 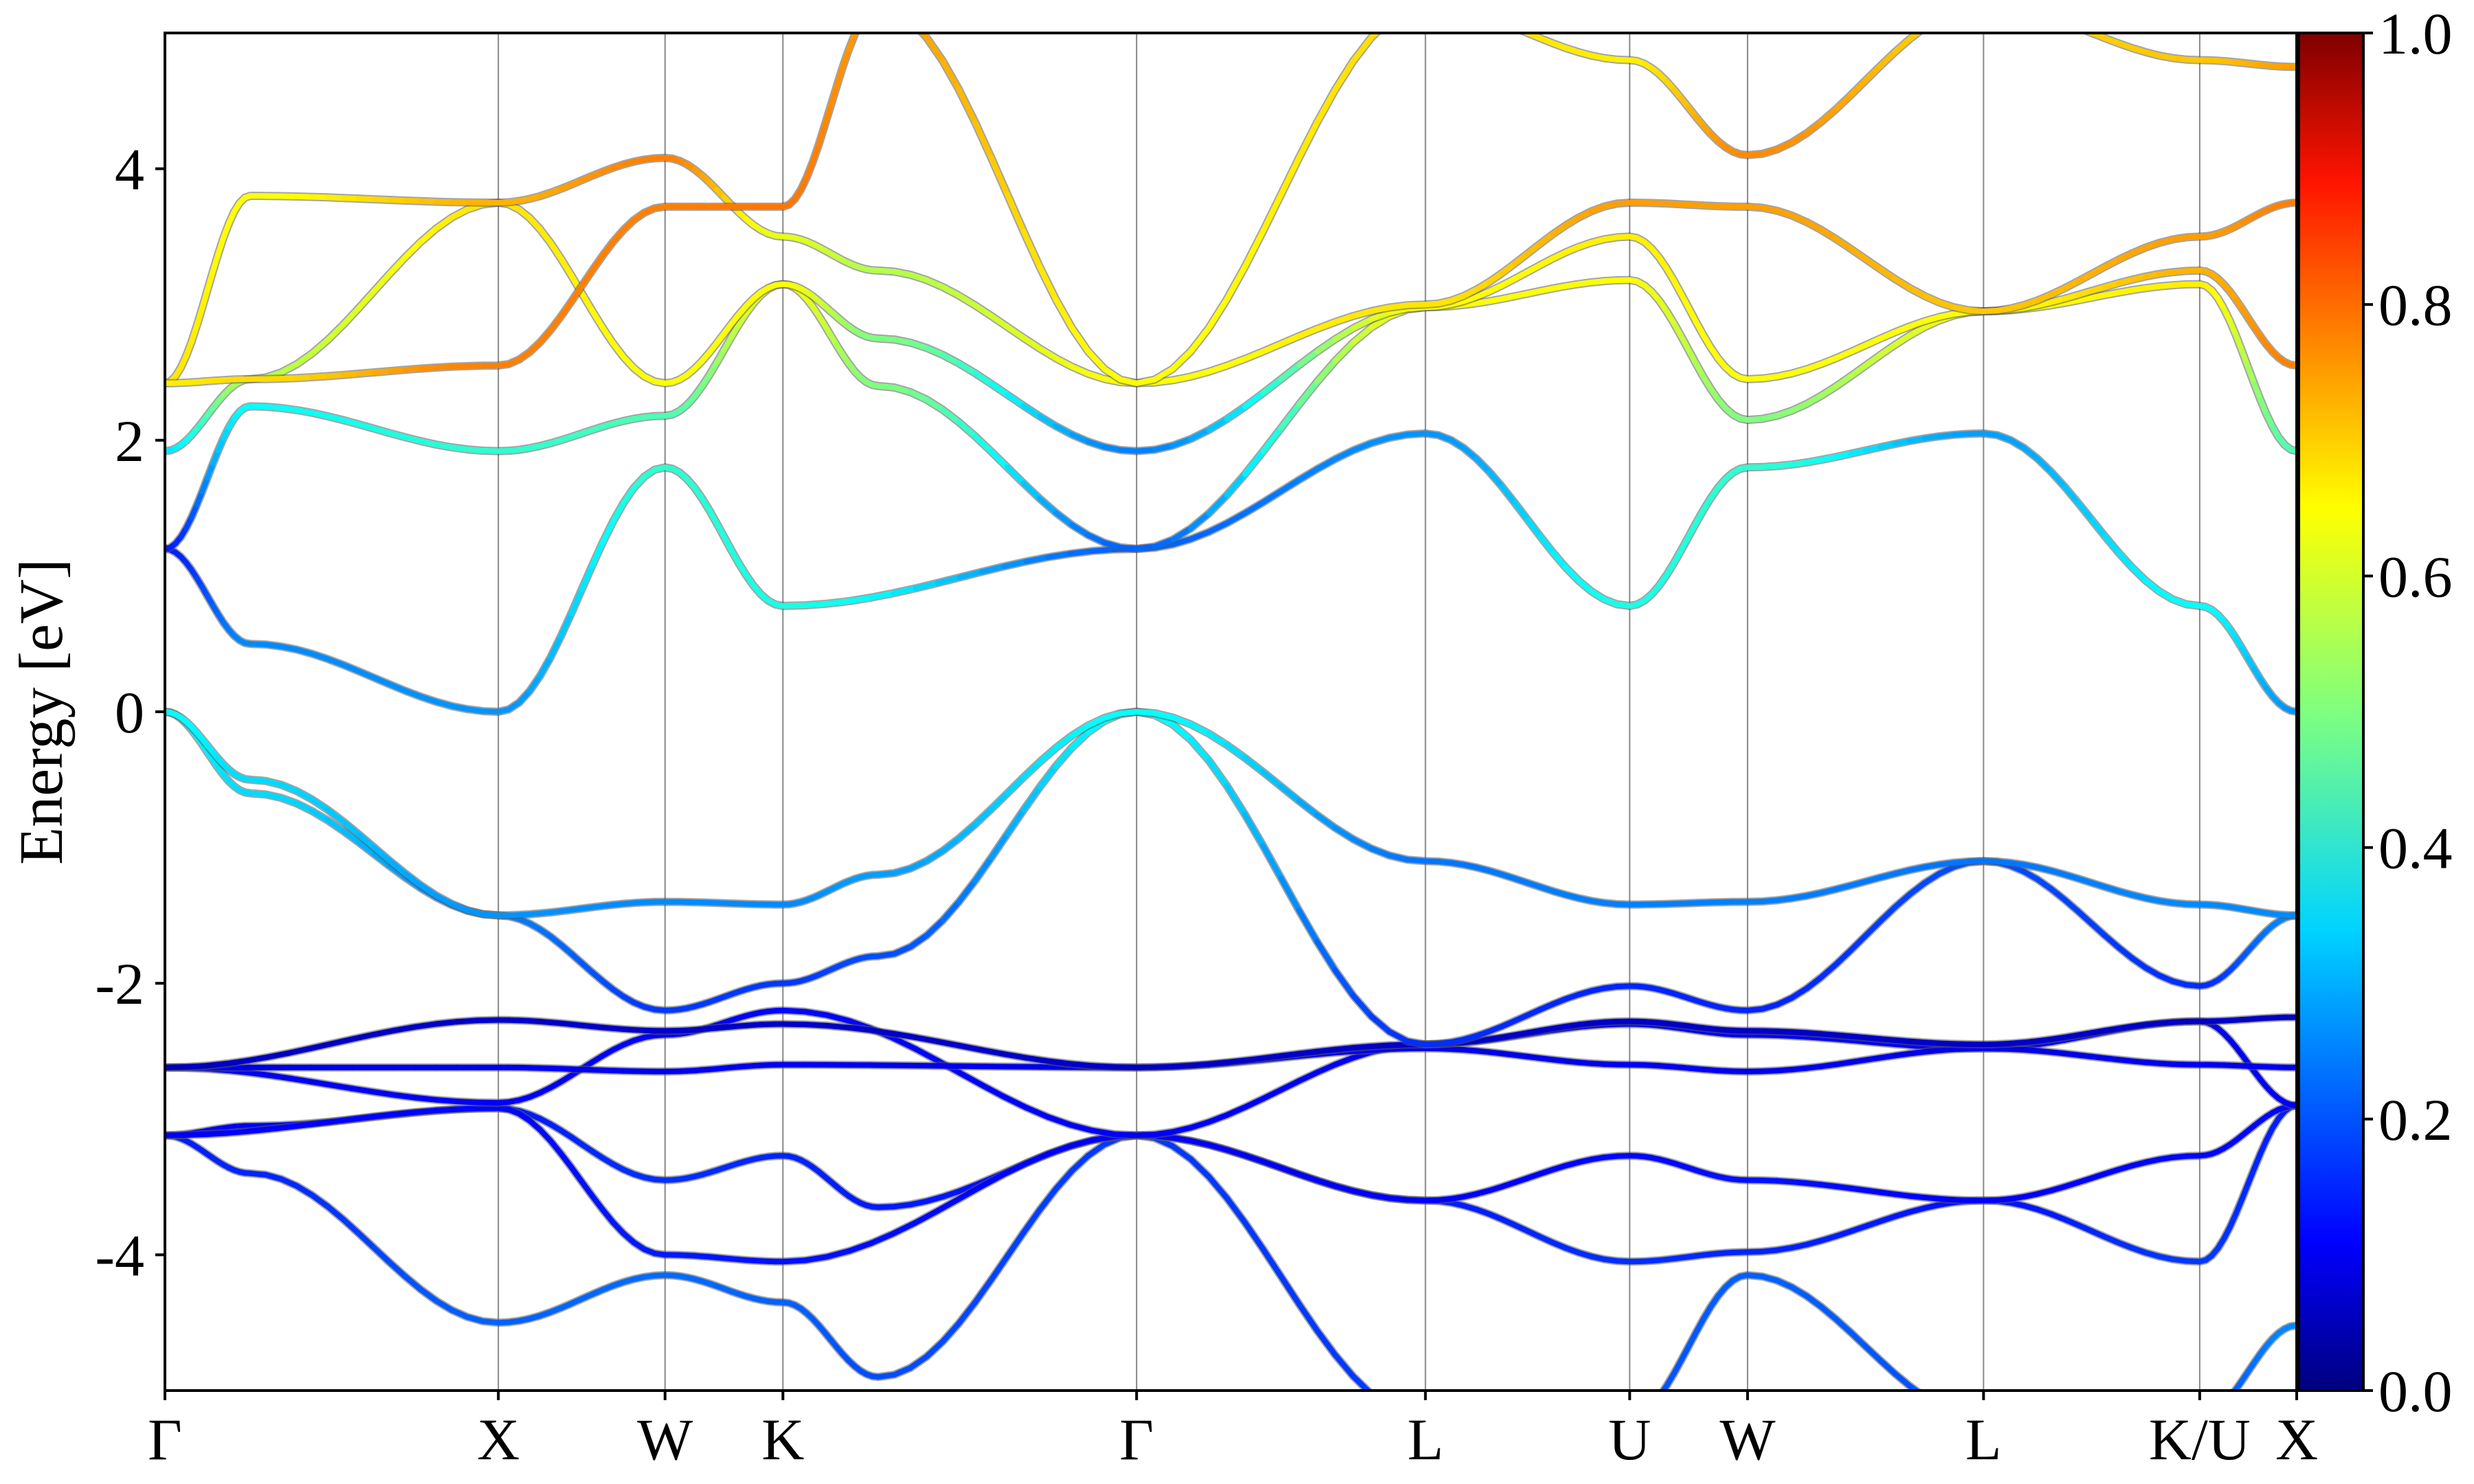 I want to click on colorbar, so click(x=2331, y=712).